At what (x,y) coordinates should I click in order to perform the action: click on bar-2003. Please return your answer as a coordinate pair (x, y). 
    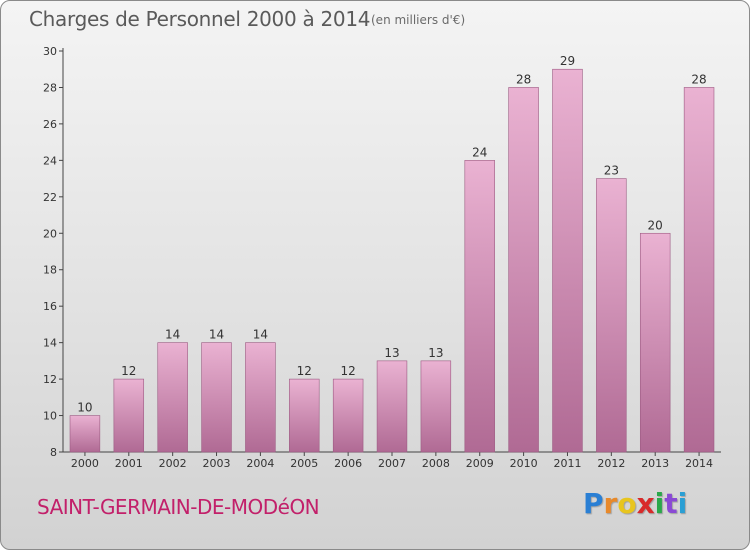
    Looking at the image, I should click on (216, 397).